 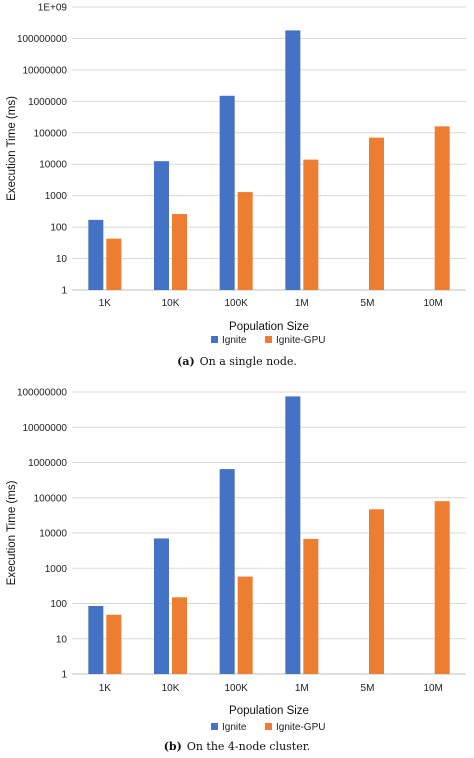 What do you see at coordinates (248, 361) in the screenshot?
I see `caption-text: On a single node.` at bounding box center [248, 361].